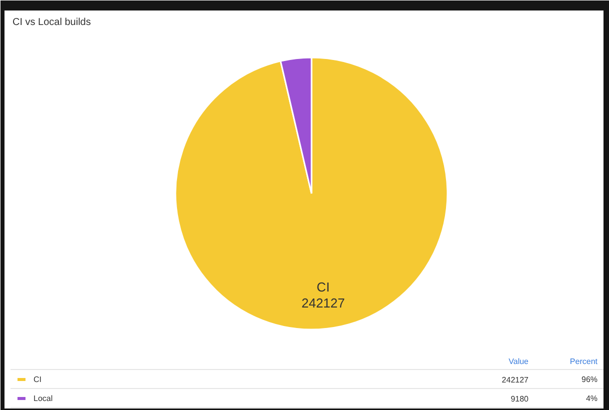  What do you see at coordinates (584, 361) in the screenshot?
I see `text: Percent` at bounding box center [584, 361].